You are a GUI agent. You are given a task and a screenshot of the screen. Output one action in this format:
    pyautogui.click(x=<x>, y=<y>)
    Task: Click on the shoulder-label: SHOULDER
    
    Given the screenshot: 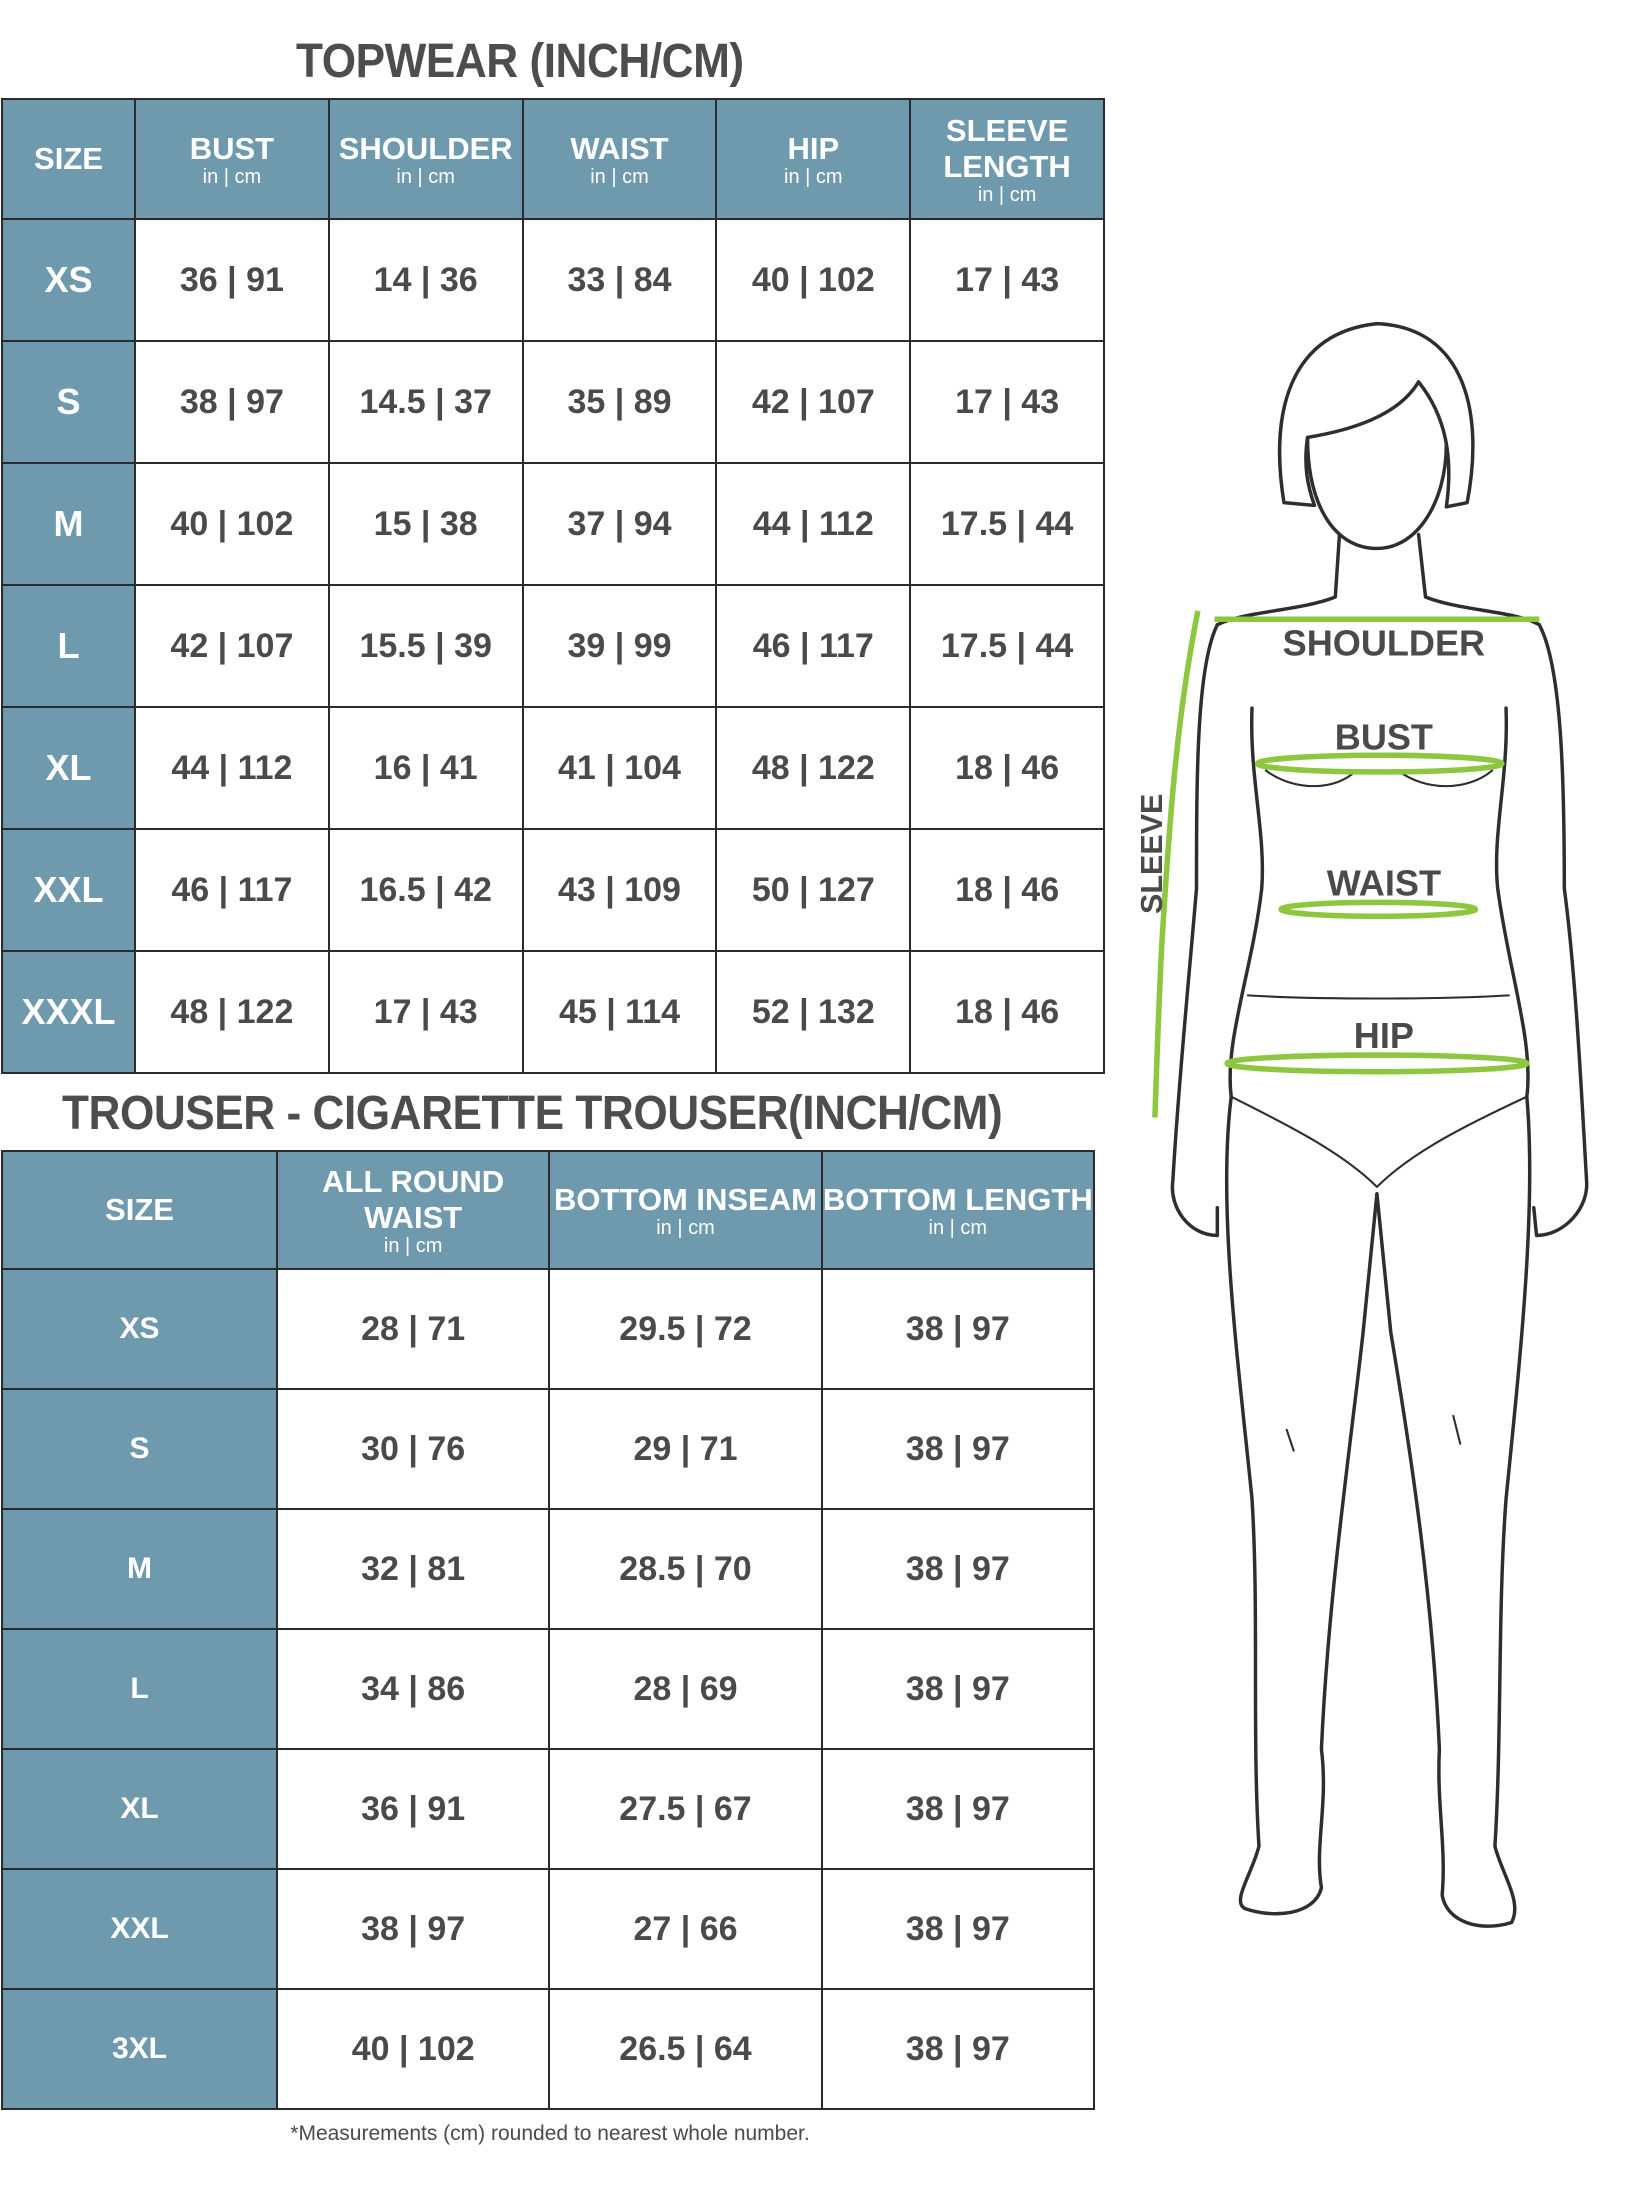 What is the action you would take?
    pyautogui.click(x=1384, y=642)
    